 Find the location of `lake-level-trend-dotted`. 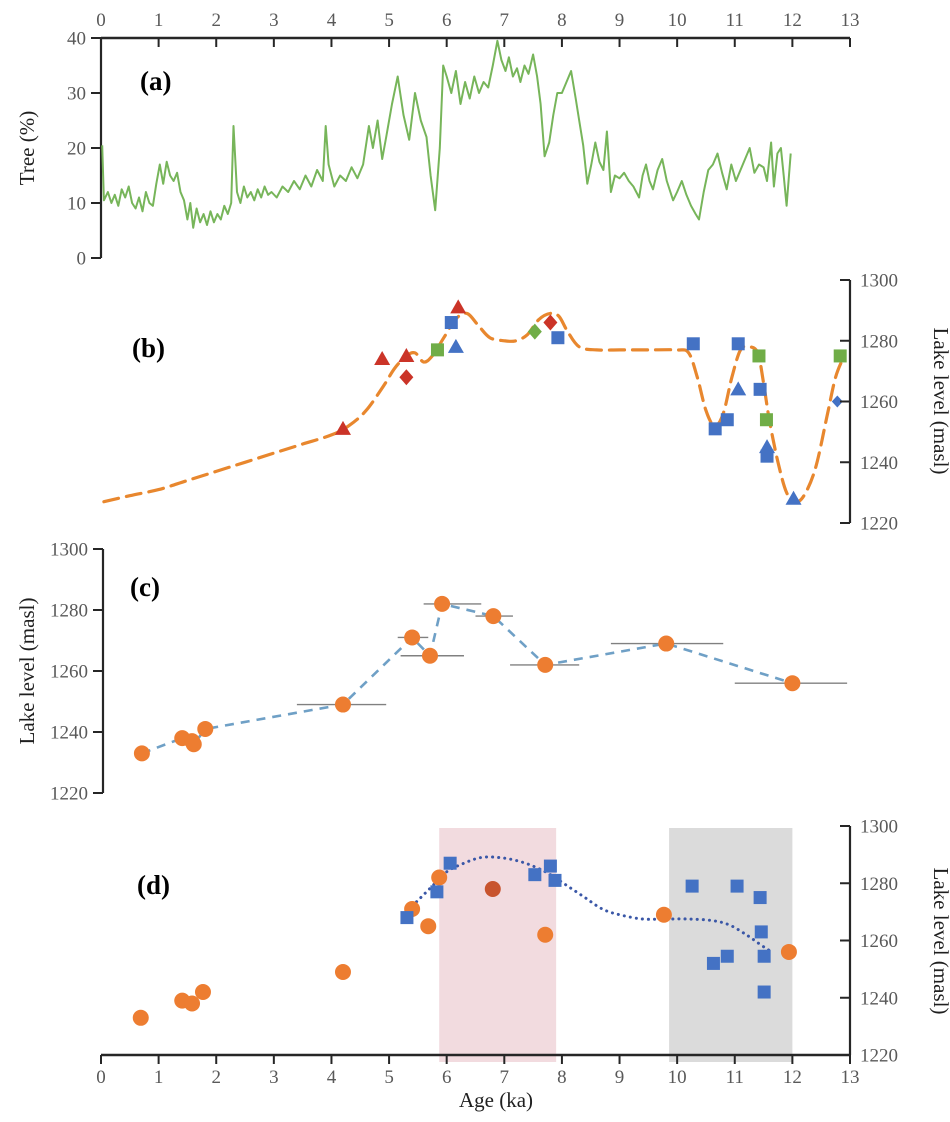

lake-level-trend-dotted is located at coordinates (586, 903).